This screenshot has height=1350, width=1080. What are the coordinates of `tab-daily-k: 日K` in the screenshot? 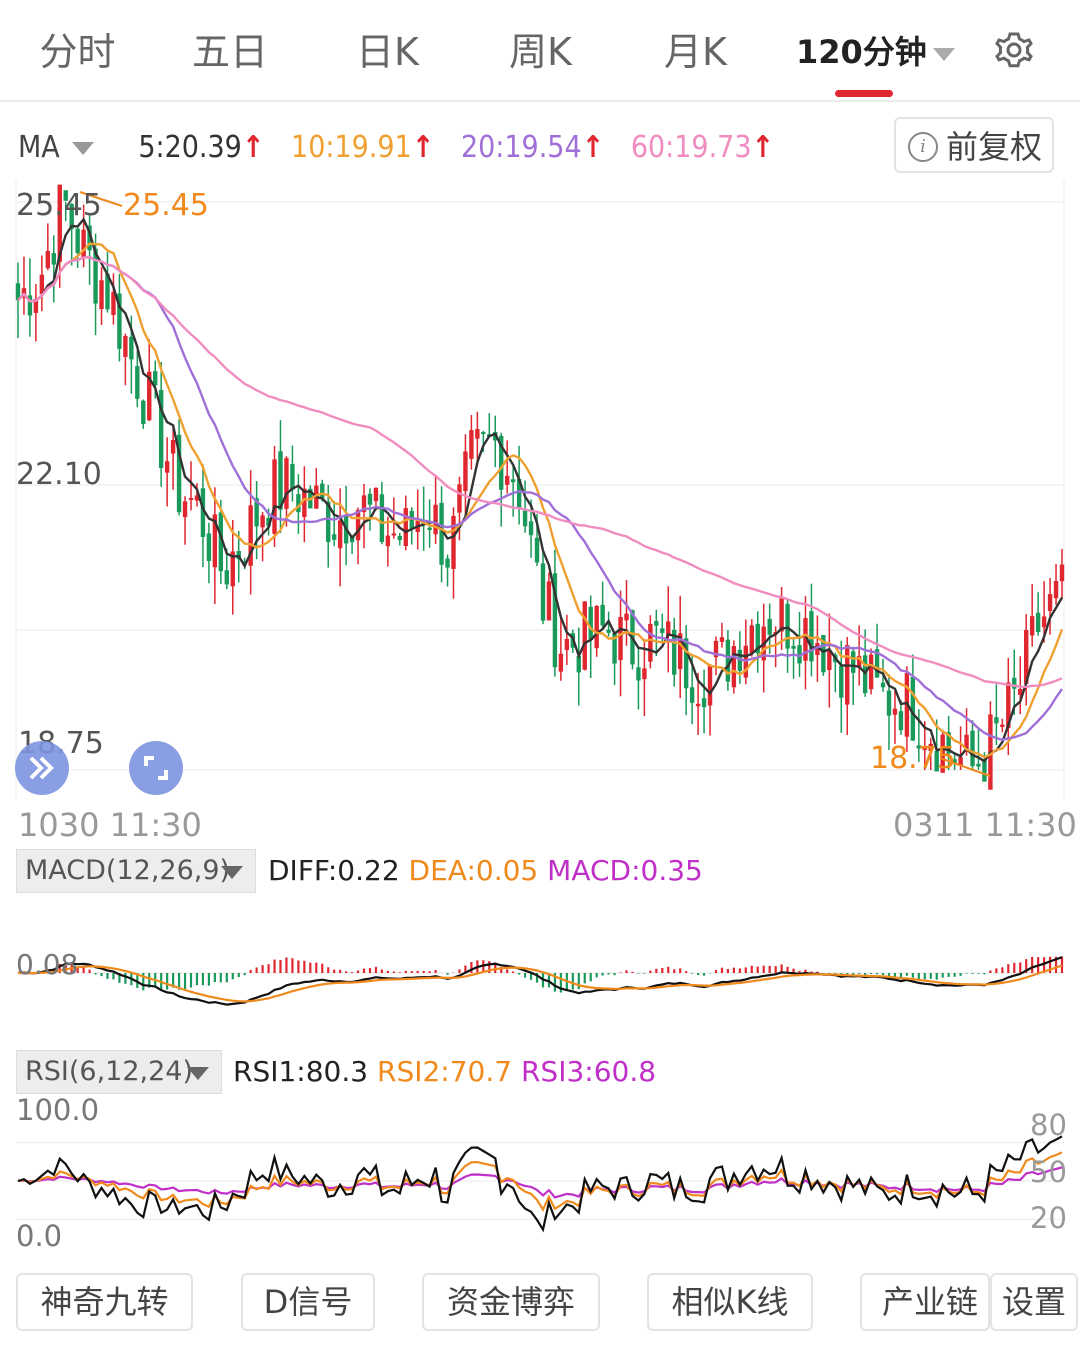 It's located at (387, 52).